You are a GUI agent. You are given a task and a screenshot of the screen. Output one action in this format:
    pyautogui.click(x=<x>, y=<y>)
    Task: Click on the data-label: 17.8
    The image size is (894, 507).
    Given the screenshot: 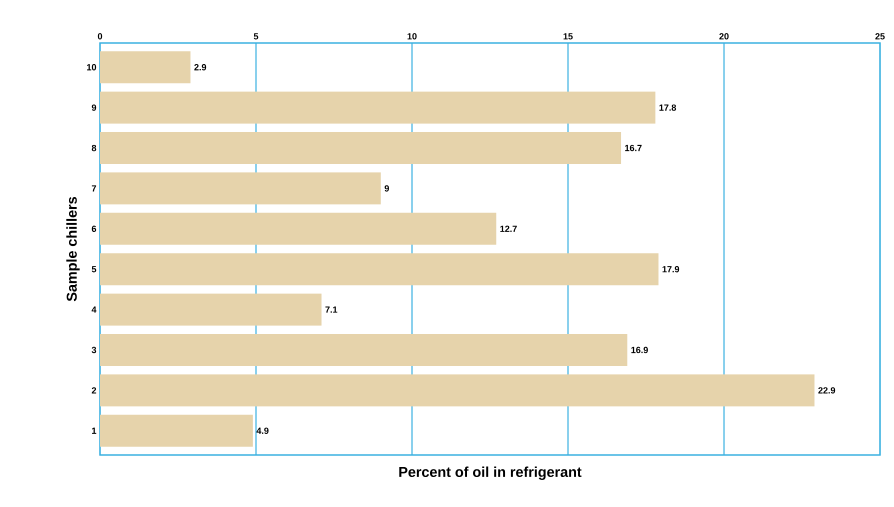 What is the action you would take?
    pyautogui.click(x=667, y=107)
    